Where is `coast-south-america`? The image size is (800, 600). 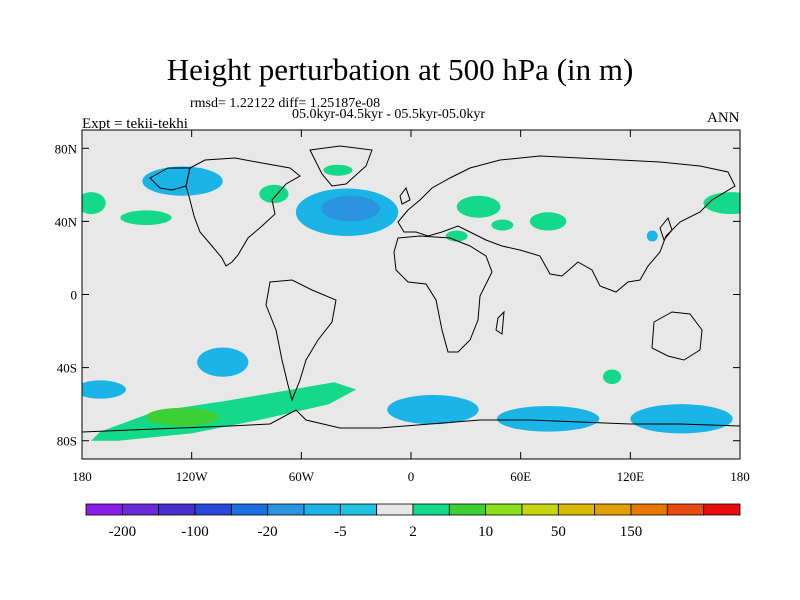 coast-south-america is located at coordinates (301, 340).